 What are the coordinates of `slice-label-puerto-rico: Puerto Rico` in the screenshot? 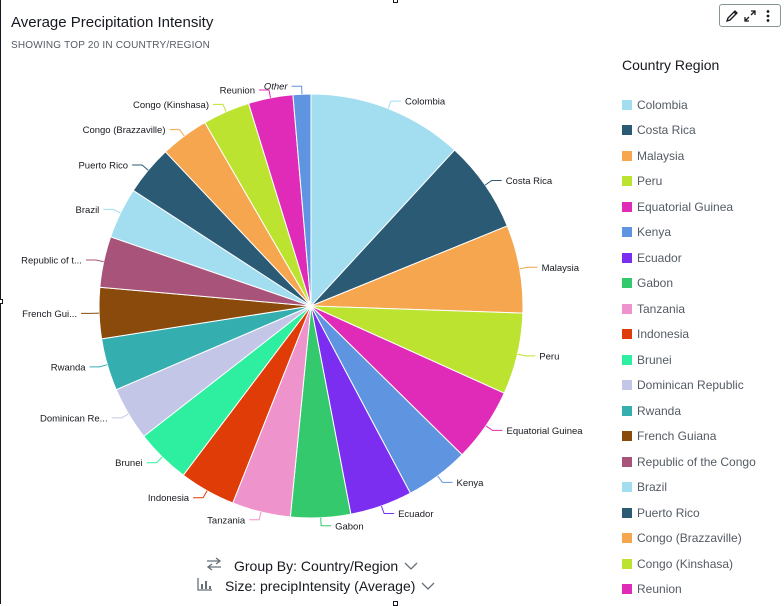 It's located at (103, 166).